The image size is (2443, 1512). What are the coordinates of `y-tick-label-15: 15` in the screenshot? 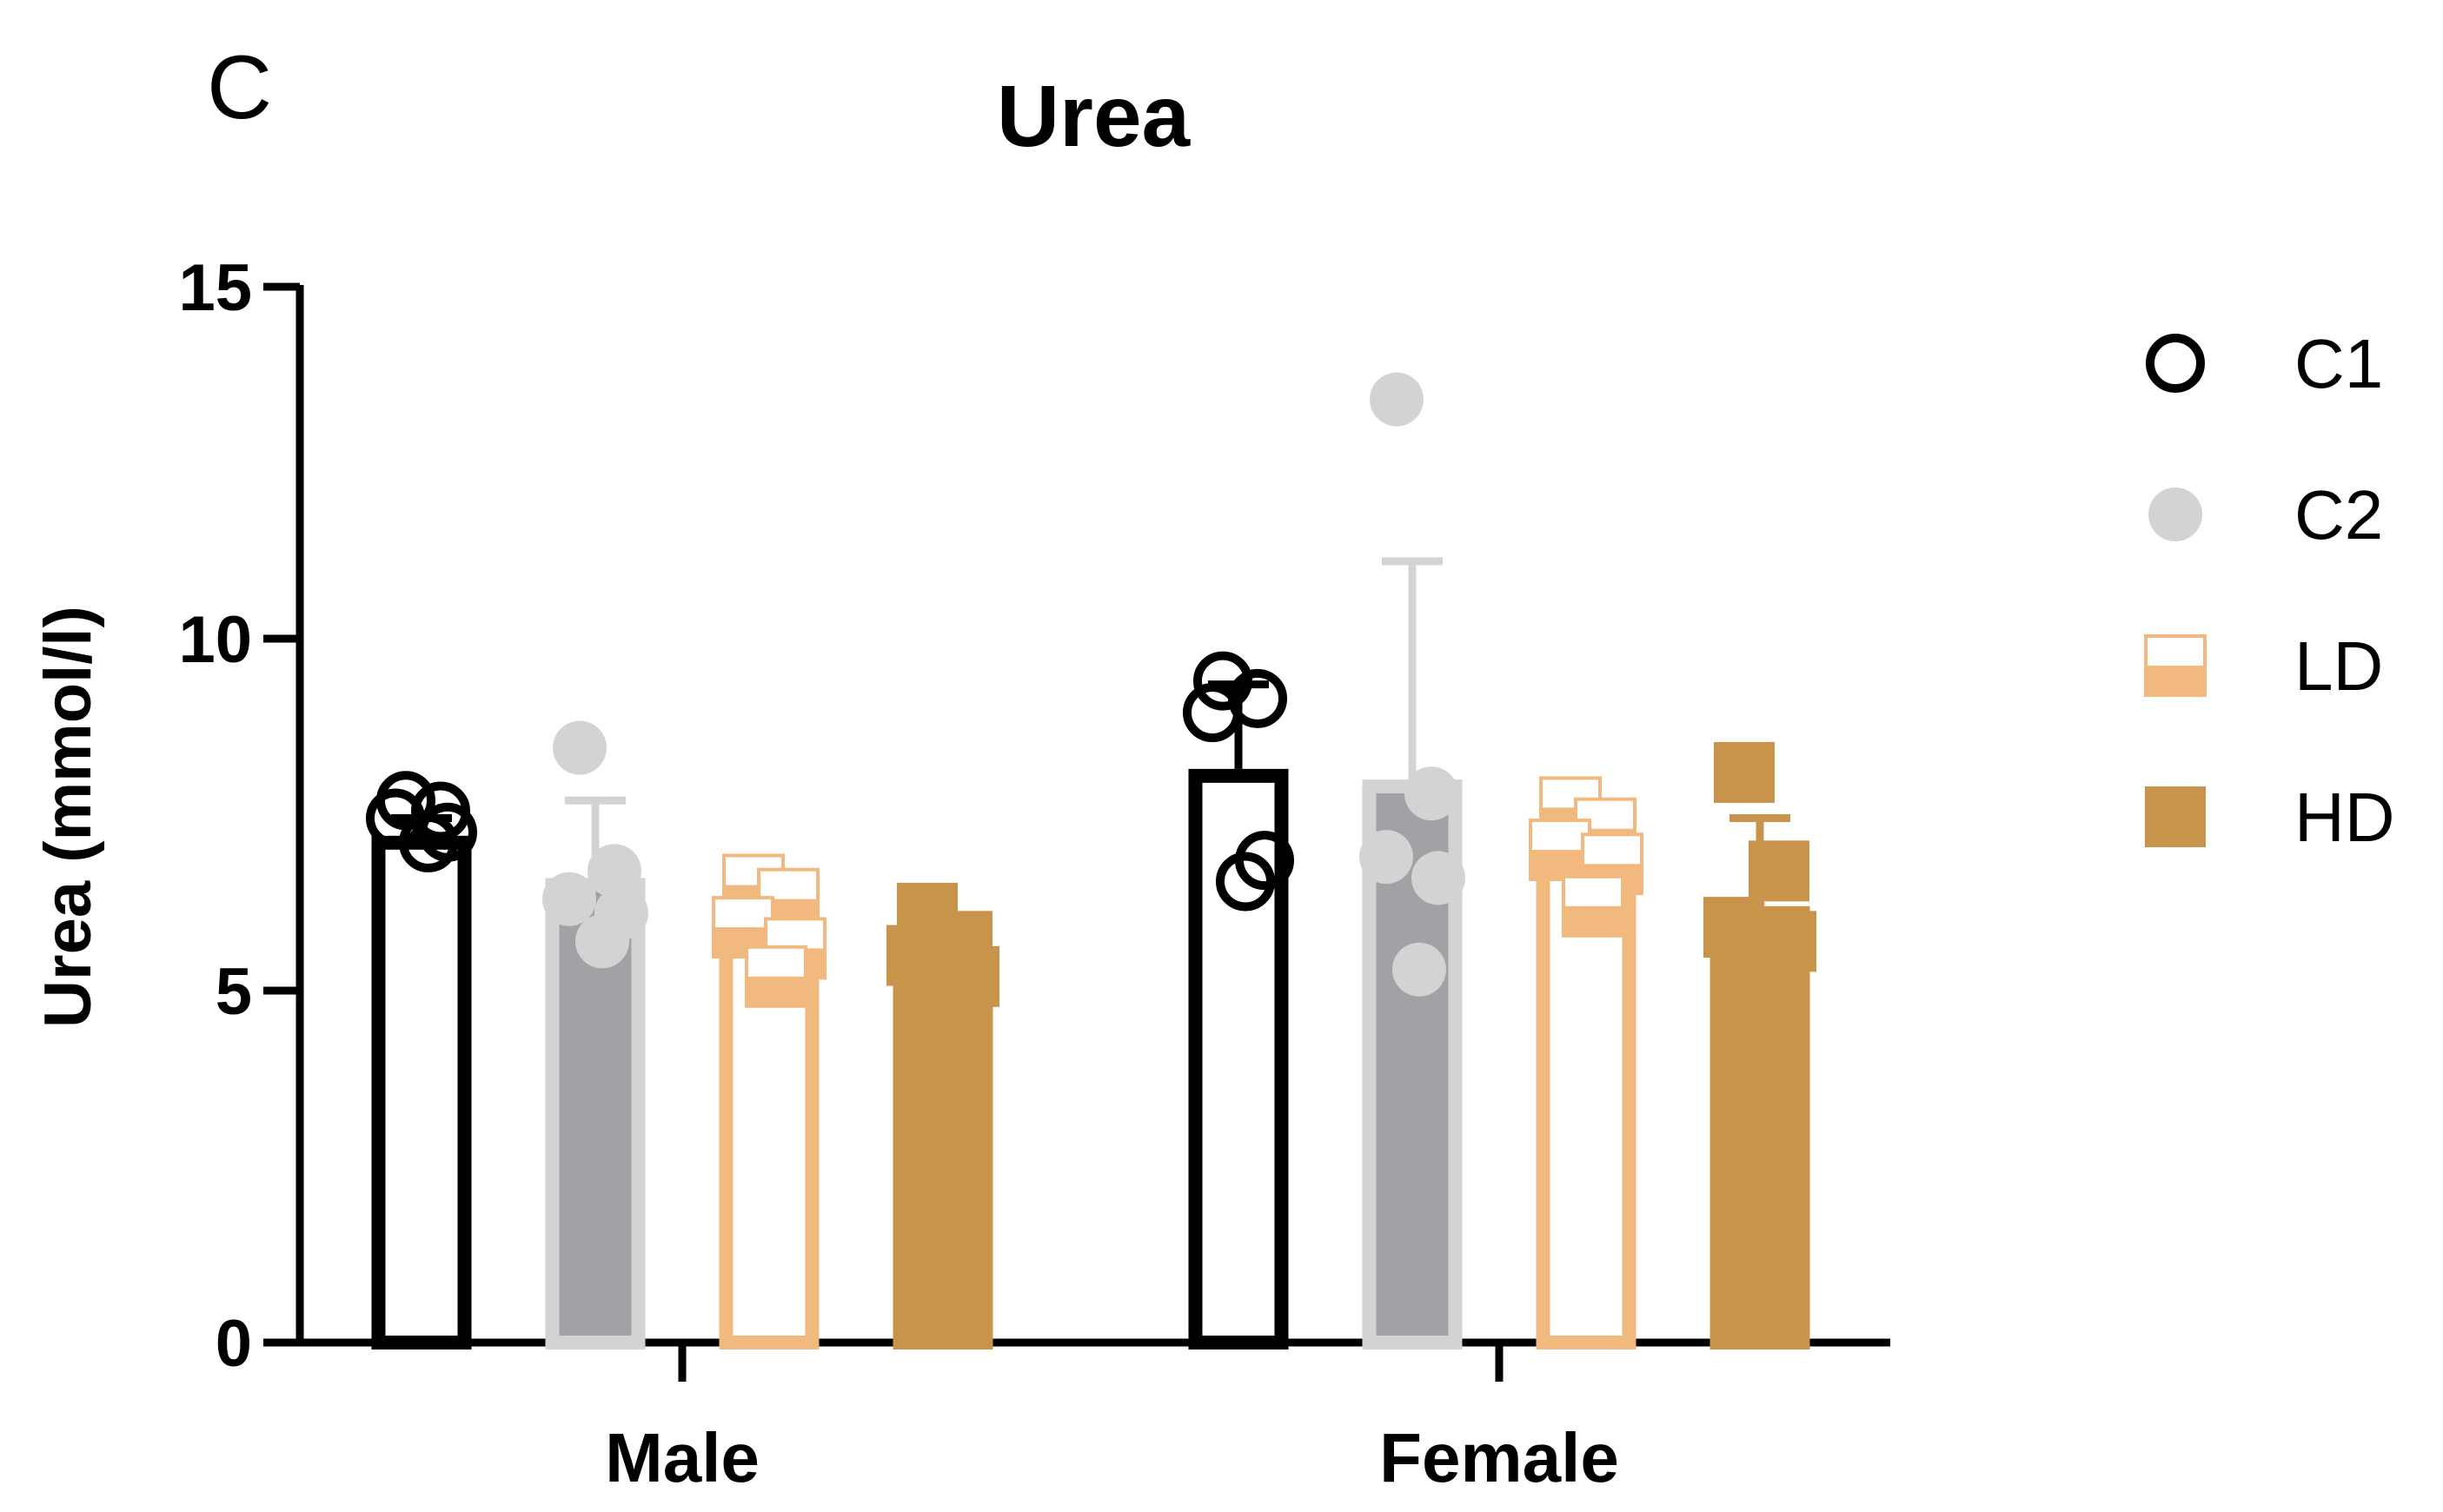 It's located at (215, 288).